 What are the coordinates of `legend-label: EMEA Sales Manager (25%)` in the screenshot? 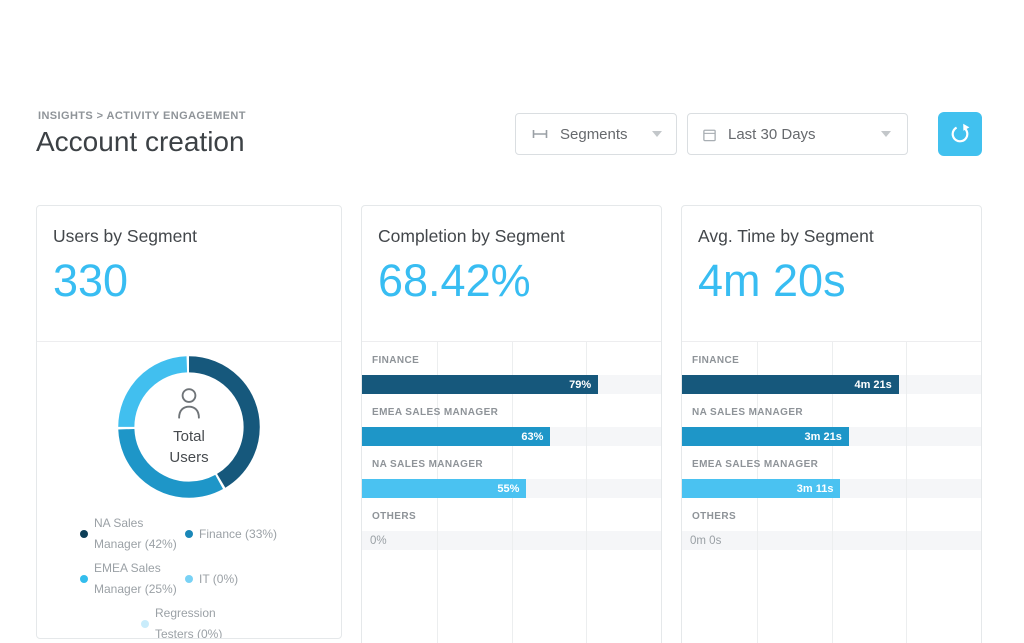 It's located at (135, 578).